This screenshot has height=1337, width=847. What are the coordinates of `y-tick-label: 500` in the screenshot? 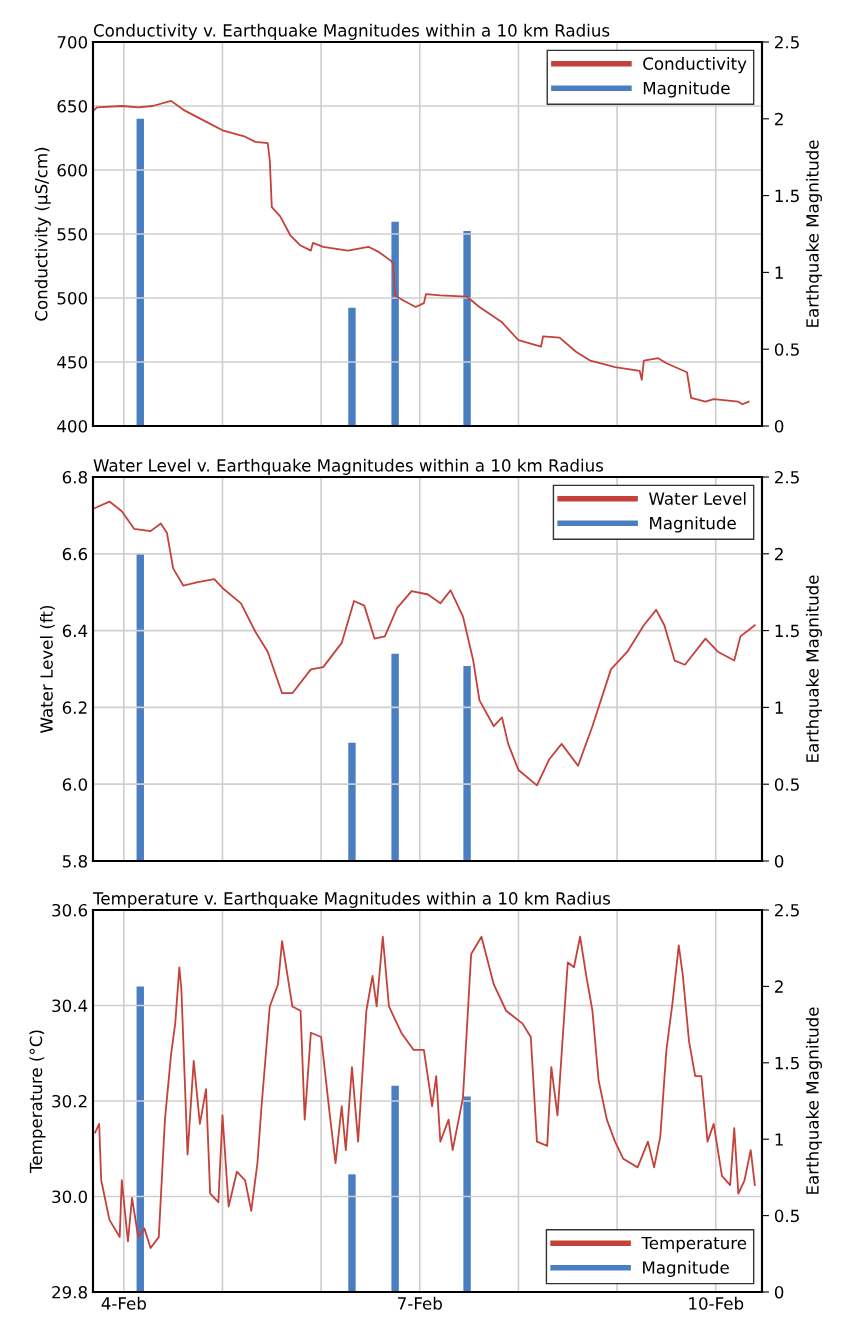 It's located at (72, 298).